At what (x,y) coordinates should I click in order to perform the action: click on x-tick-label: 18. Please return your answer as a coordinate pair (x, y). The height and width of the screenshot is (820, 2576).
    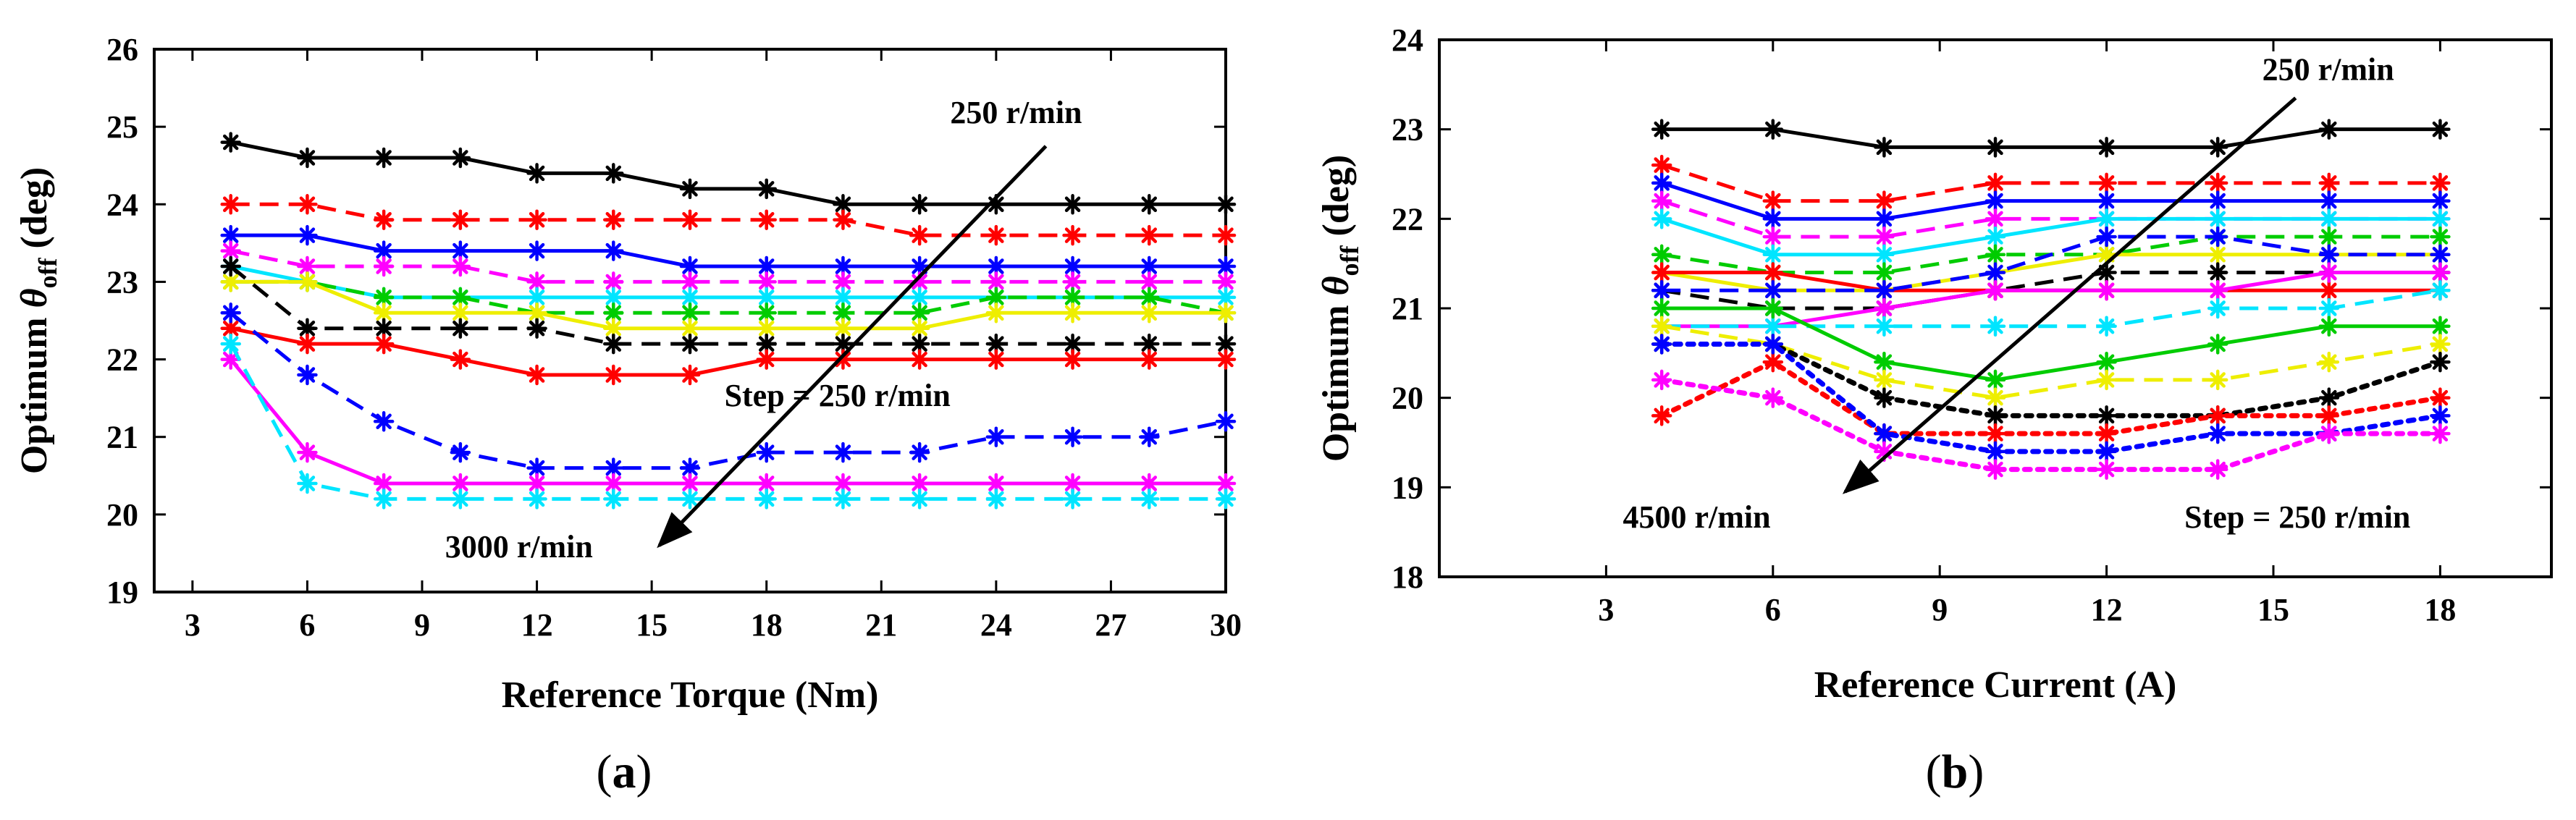
    Looking at the image, I should click on (2440, 609).